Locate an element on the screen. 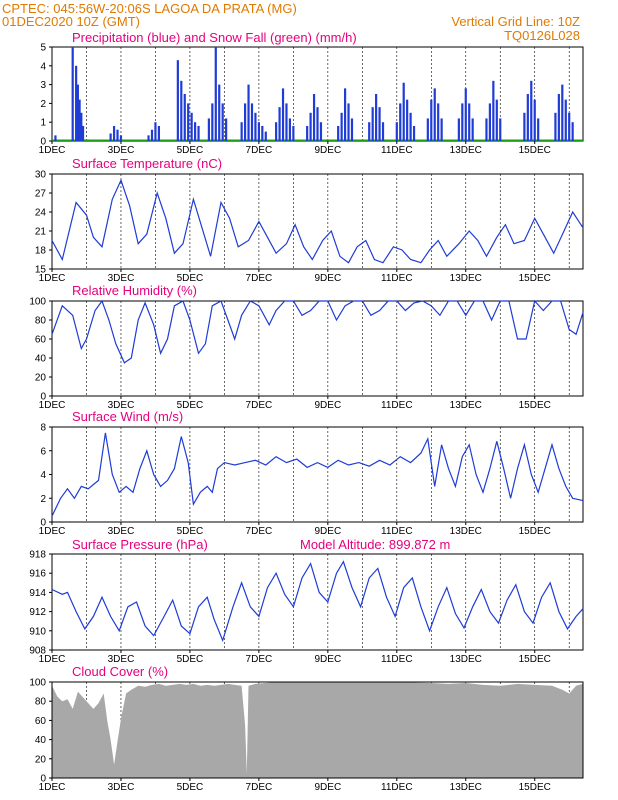 This screenshot has height=800, width=618. y-tick-label: 40 is located at coordinates (41, 740).